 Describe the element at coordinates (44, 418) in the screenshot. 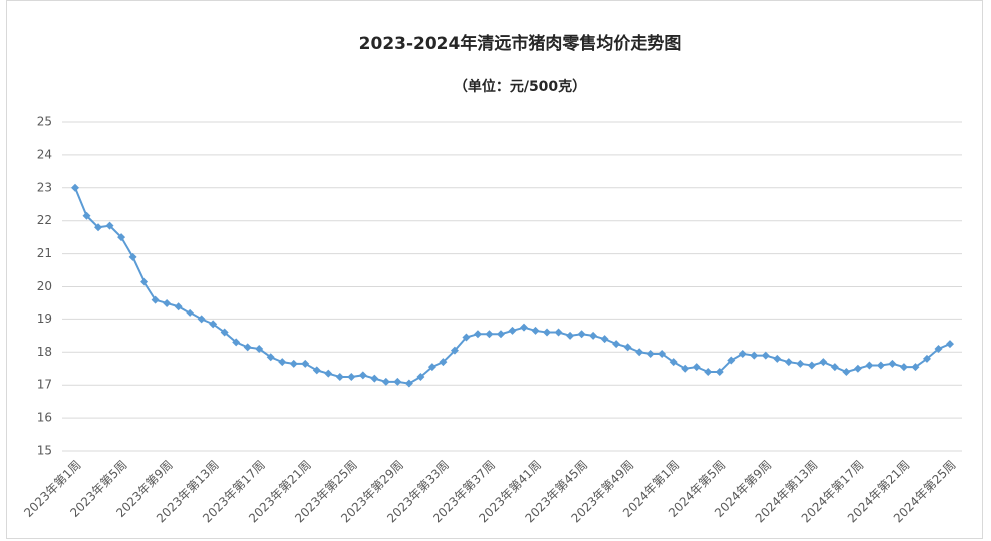

I see `y-tick-label: 16` at that location.